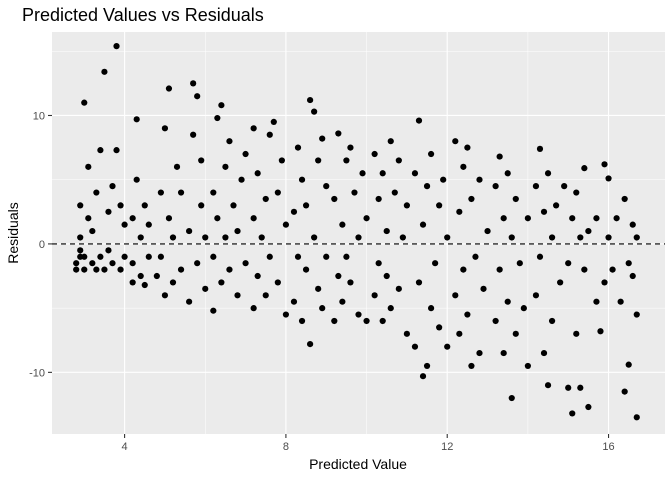 The image size is (672, 480). Describe the element at coordinates (39, 116) in the screenshot. I see `y-tick-label: 10` at that location.